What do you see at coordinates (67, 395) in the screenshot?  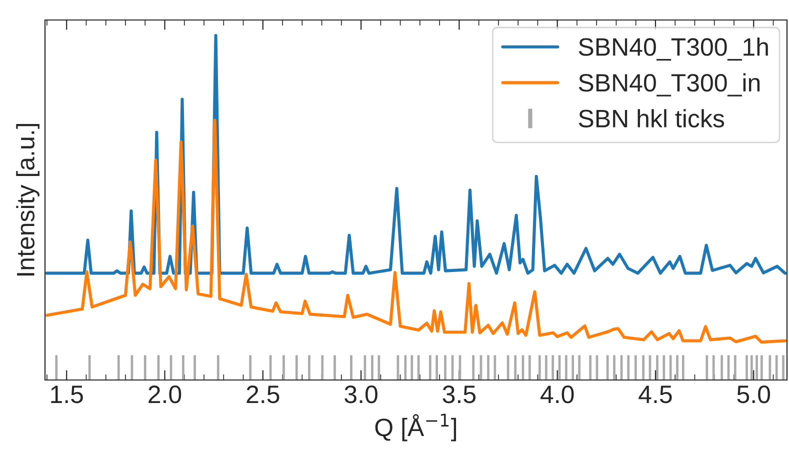 I see `x-tick-label: 1.5` at bounding box center [67, 395].